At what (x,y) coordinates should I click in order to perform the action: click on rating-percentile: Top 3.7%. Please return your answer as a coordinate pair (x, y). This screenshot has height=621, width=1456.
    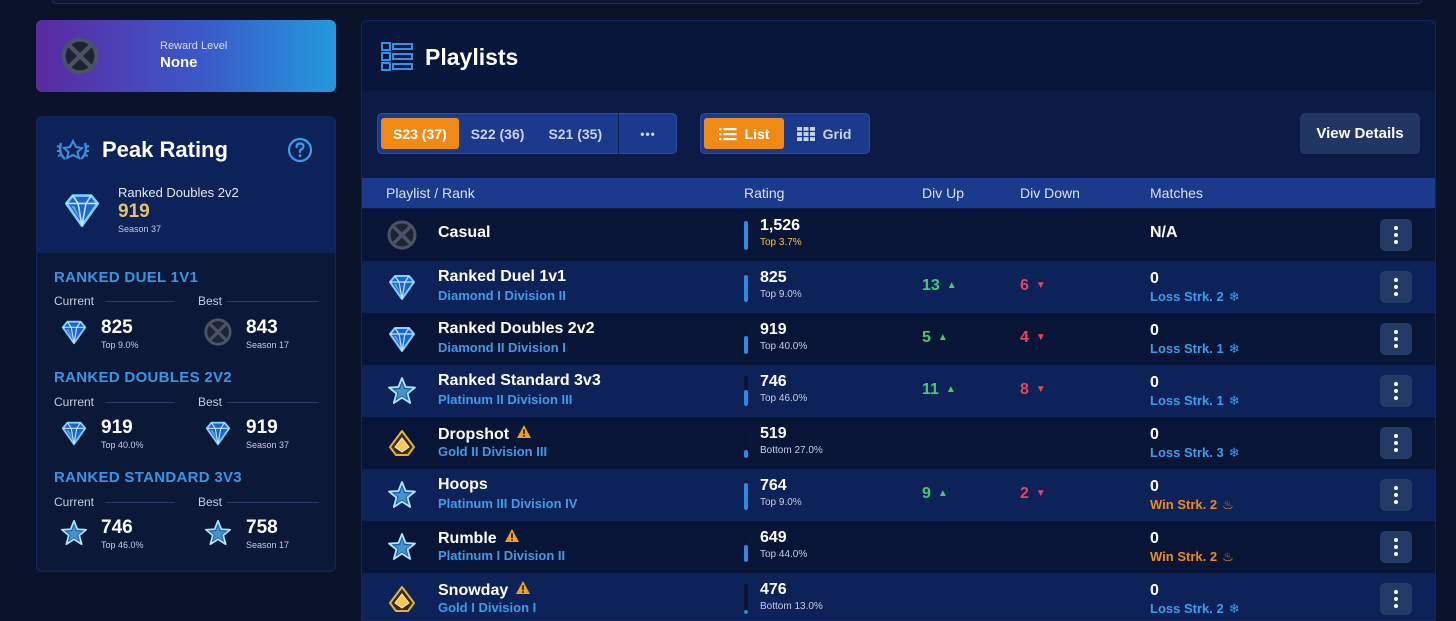
    Looking at the image, I should click on (781, 242).